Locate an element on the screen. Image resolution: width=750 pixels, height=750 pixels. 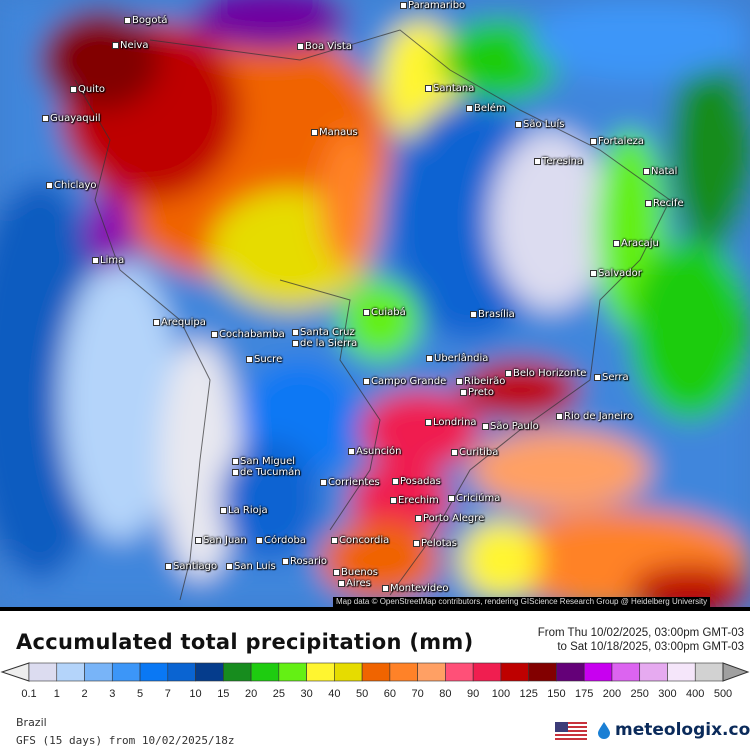
city-label: Santiago is located at coordinates (191, 566).